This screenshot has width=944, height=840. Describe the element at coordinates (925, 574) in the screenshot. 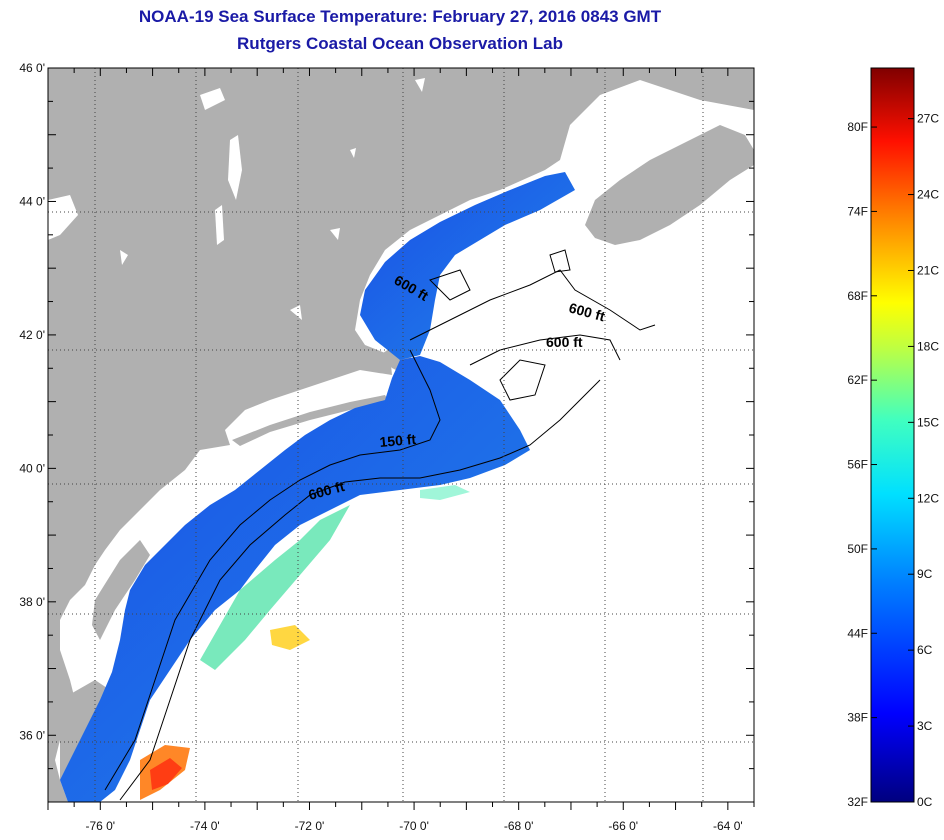

I see `colorbar-c-label: 9C` at that location.